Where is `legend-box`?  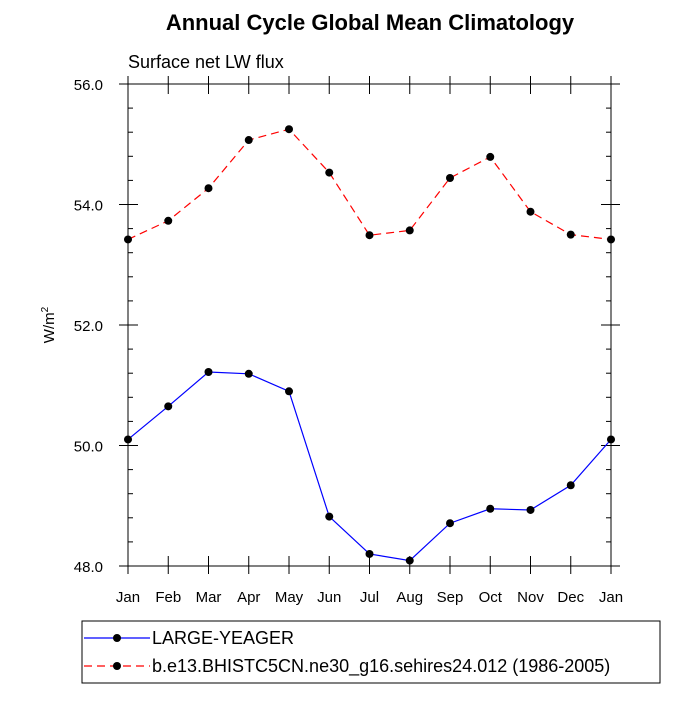
legend-box is located at coordinates (371, 652).